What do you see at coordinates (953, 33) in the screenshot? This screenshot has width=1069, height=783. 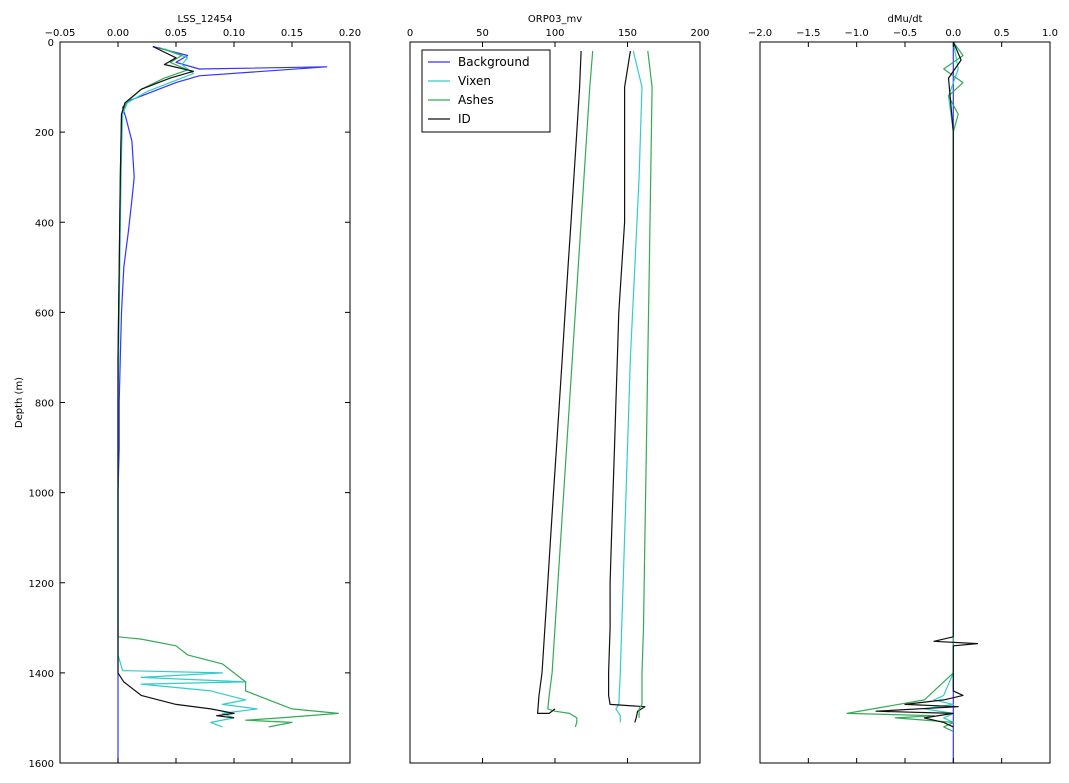 I see `x-tick-label: 0.0` at bounding box center [953, 33].